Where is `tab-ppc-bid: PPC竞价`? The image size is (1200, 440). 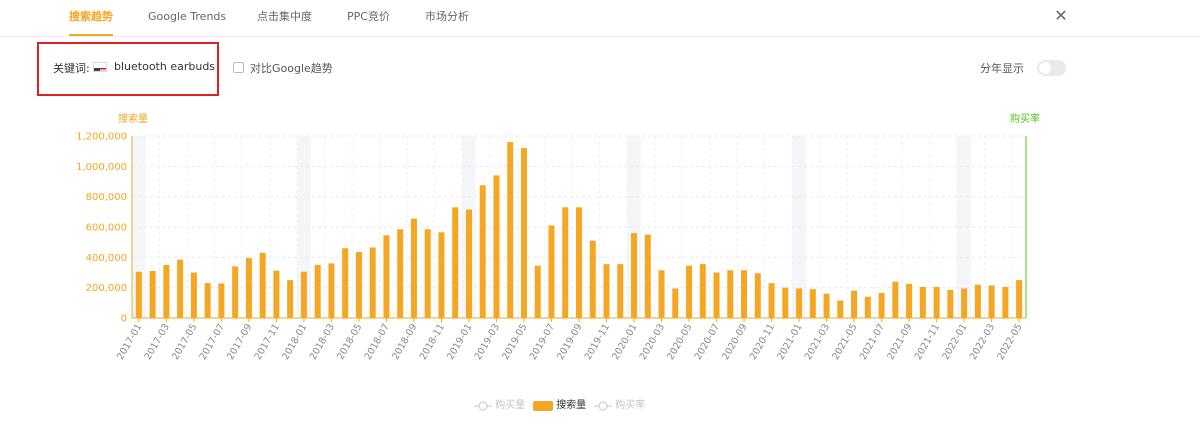 tab-ppc-bid: PPC竞价 is located at coordinates (368, 16).